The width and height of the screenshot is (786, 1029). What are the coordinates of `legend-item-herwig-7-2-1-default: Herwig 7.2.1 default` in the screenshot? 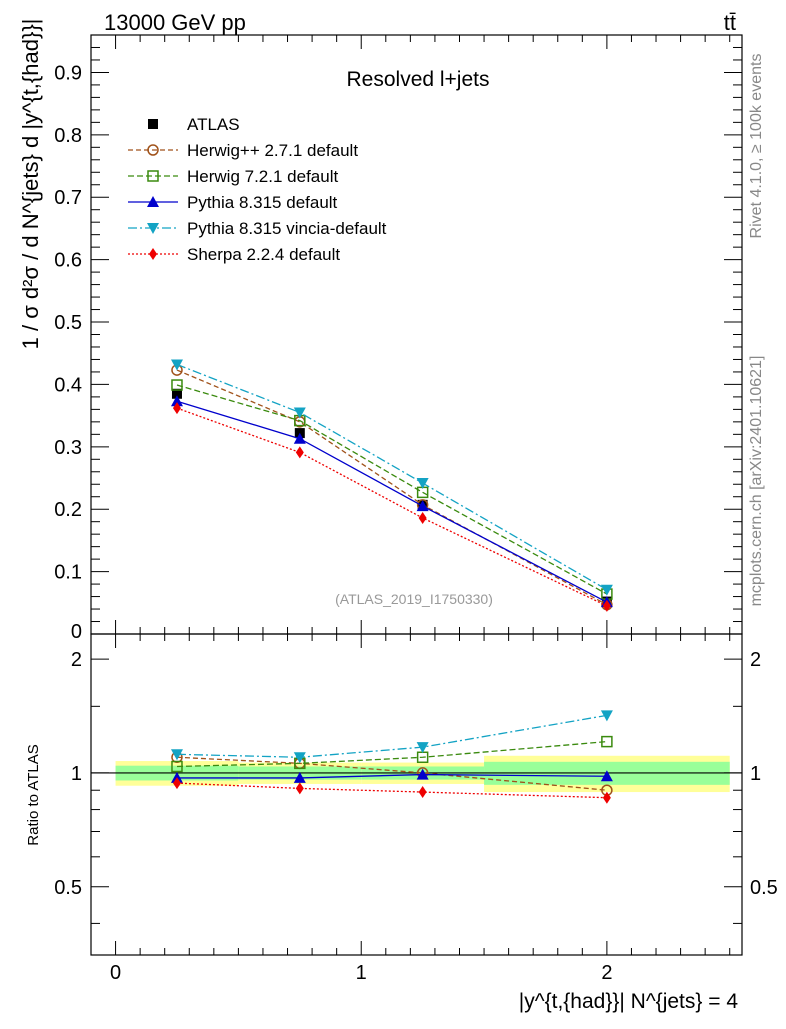 It's located at (233, 176).